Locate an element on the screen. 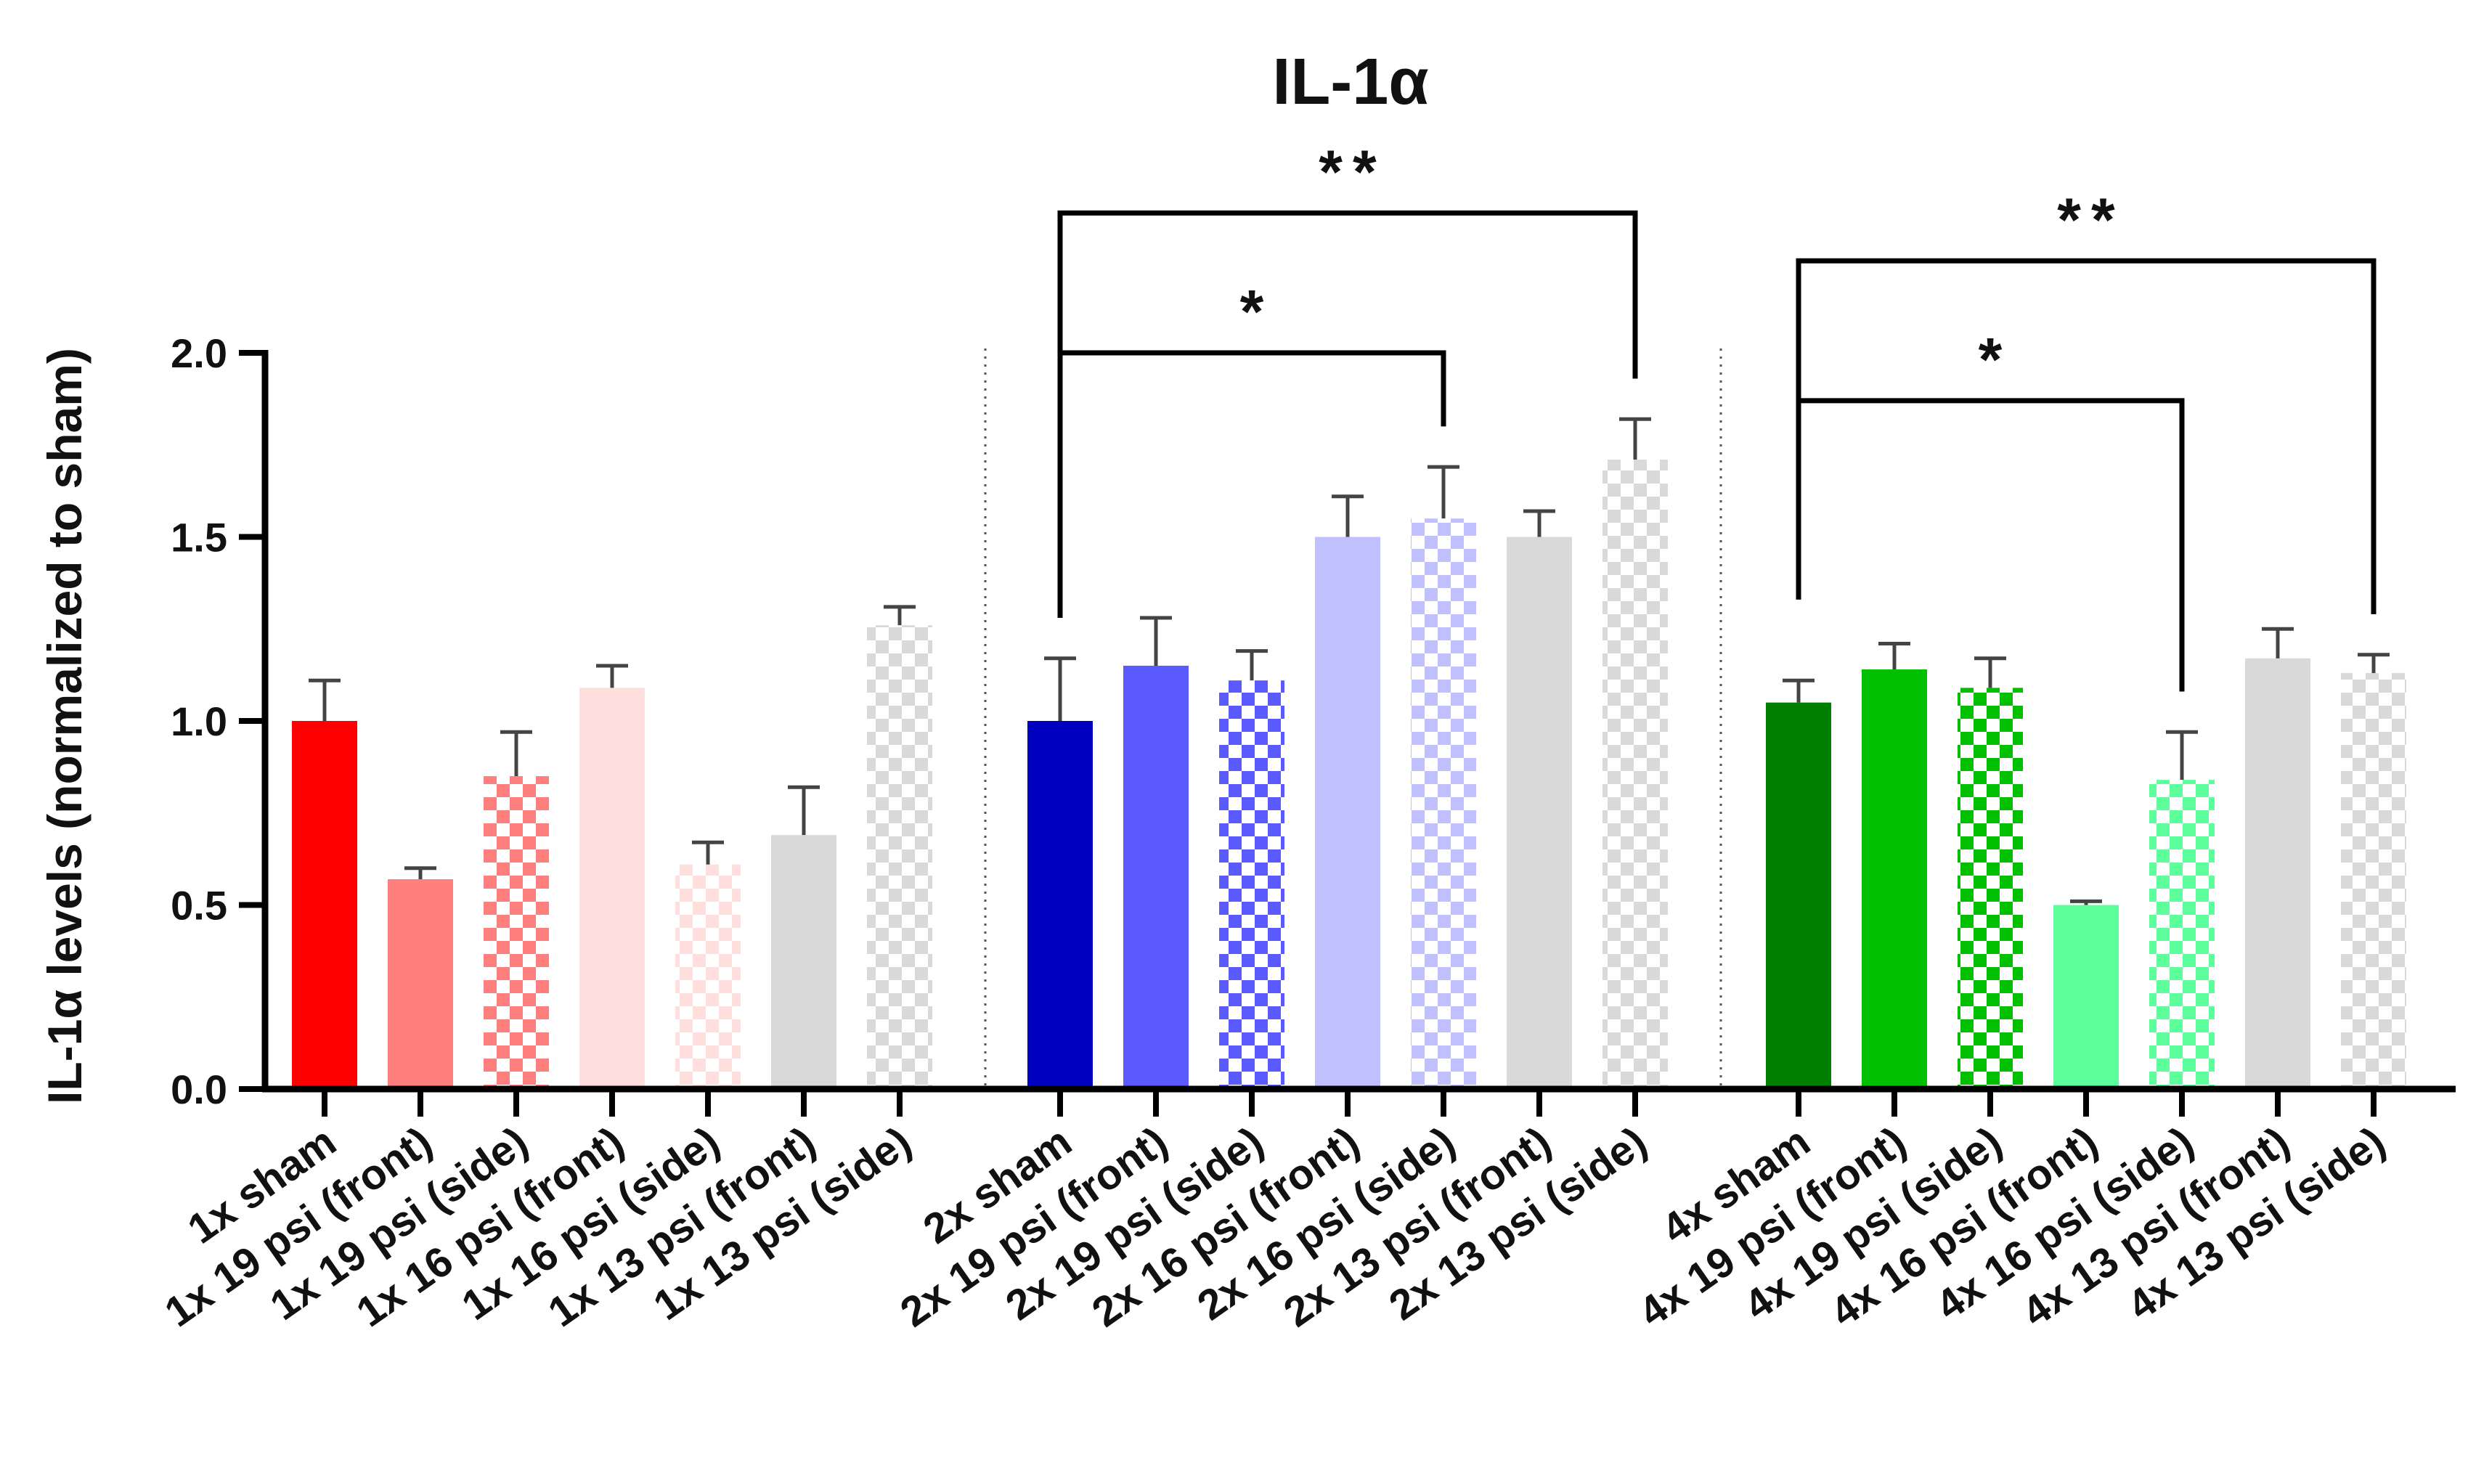  bar-2x-16-psi-side is located at coordinates (1443, 803).